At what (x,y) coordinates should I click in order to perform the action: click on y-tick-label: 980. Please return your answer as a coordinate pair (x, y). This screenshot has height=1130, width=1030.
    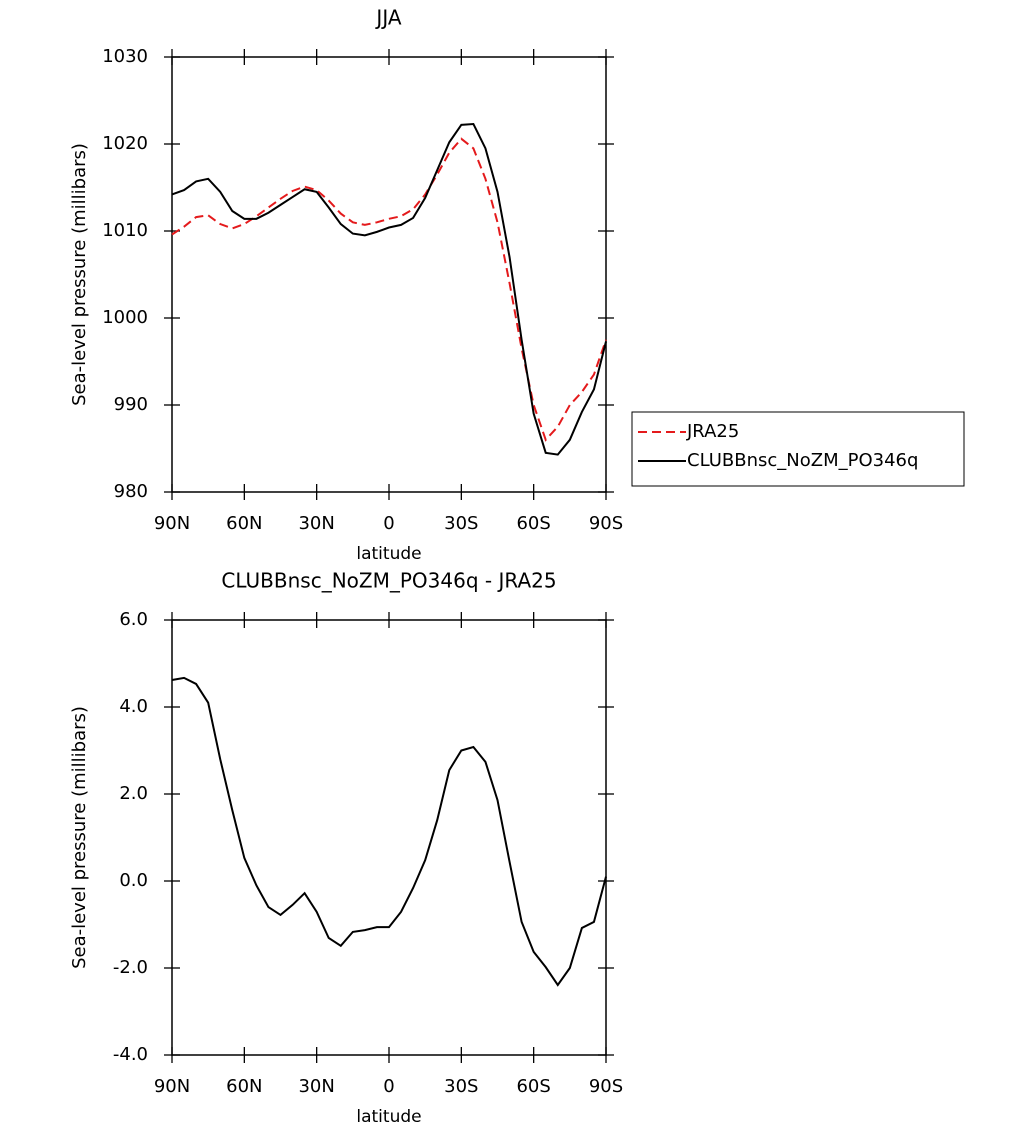
    Looking at the image, I should click on (131, 491).